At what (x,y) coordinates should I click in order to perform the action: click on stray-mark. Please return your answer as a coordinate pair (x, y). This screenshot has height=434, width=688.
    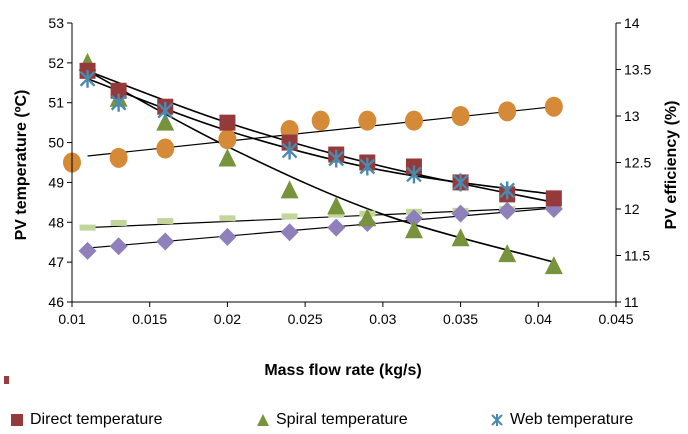
    Looking at the image, I should click on (6, 380).